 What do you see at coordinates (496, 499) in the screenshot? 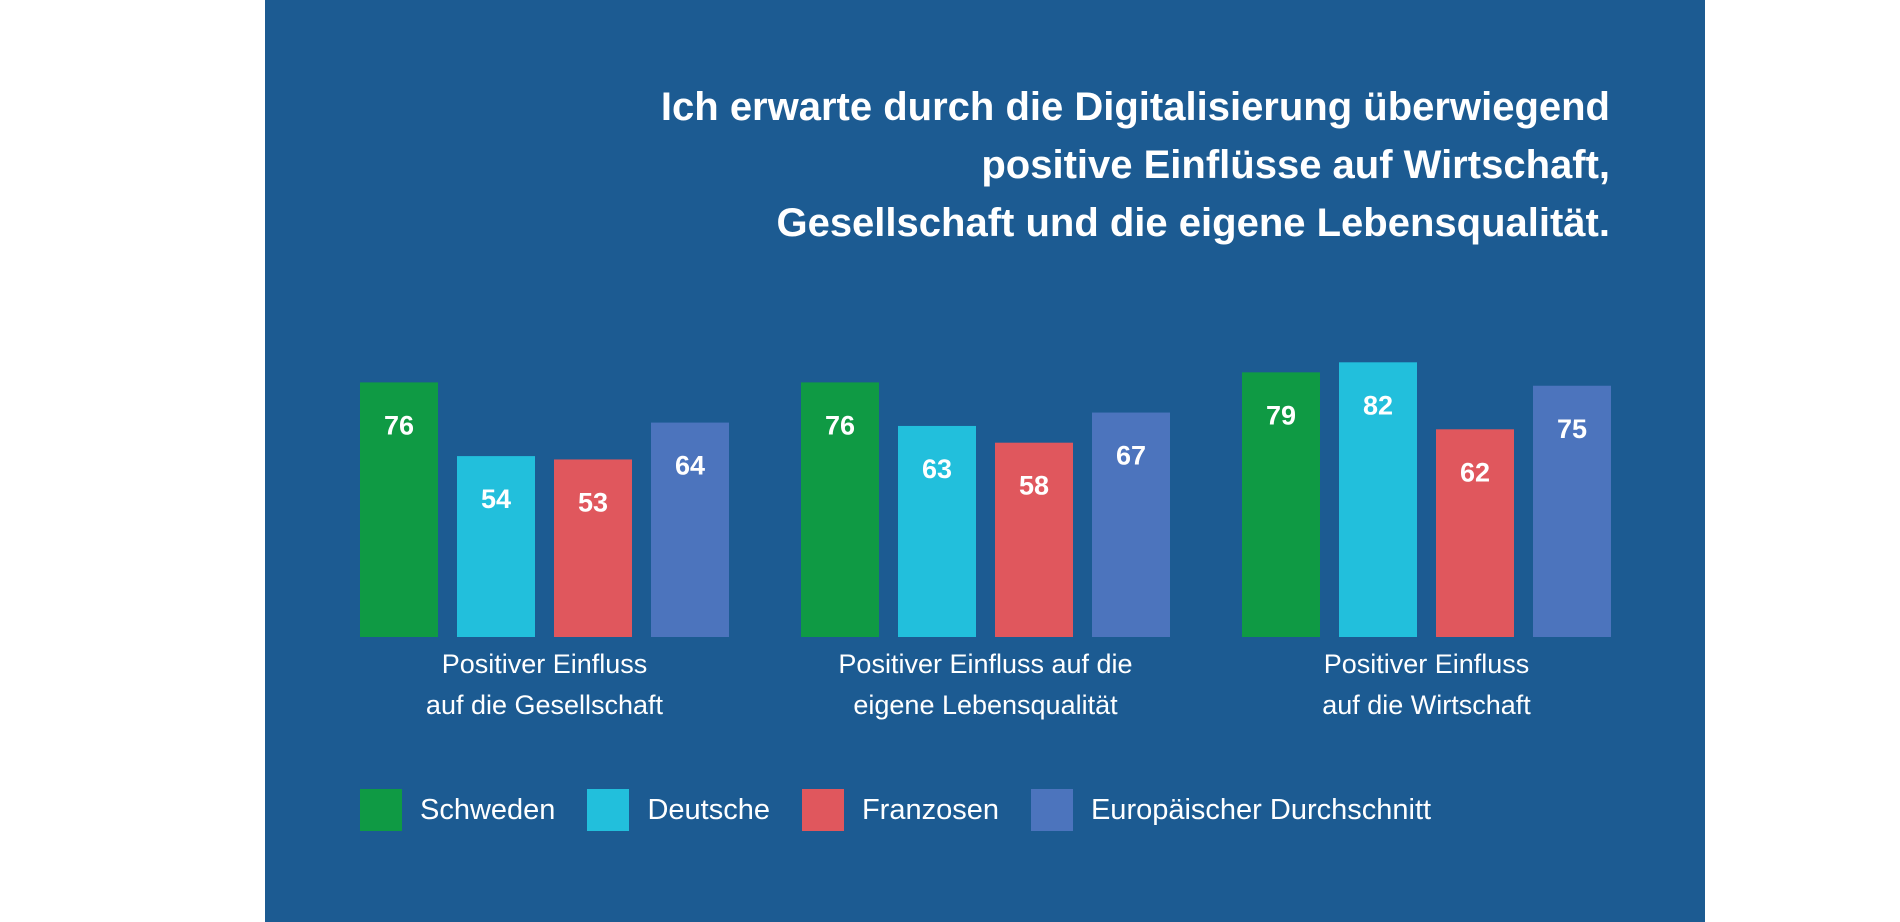
I see `data-label: 54` at bounding box center [496, 499].